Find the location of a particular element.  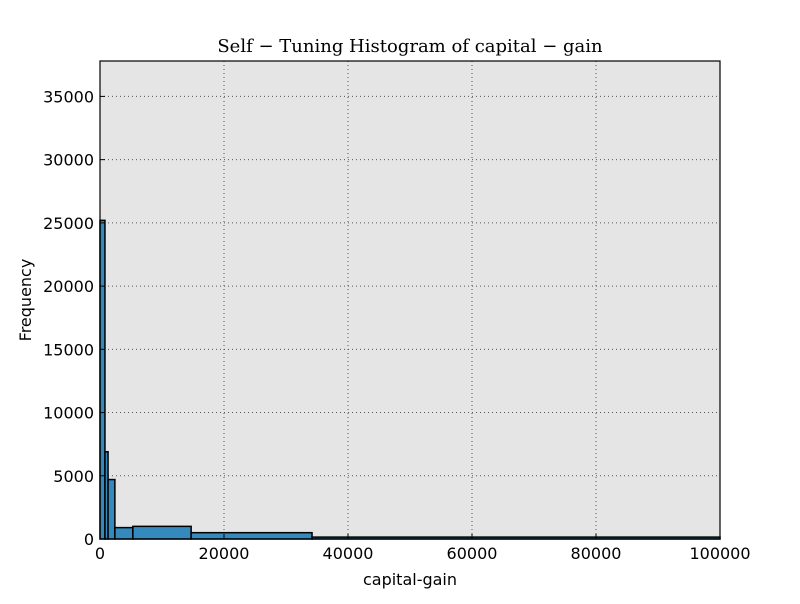

y-tick-label: 15000 is located at coordinates (68, 349).